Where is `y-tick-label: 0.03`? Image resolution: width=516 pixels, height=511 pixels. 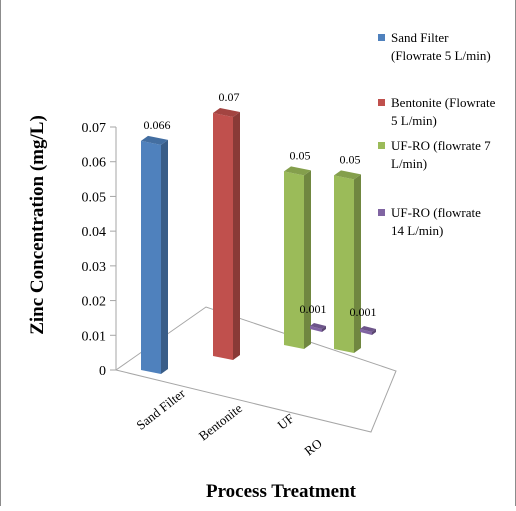
y-tick-label: 0.03 is located at coordinates (94, 267).